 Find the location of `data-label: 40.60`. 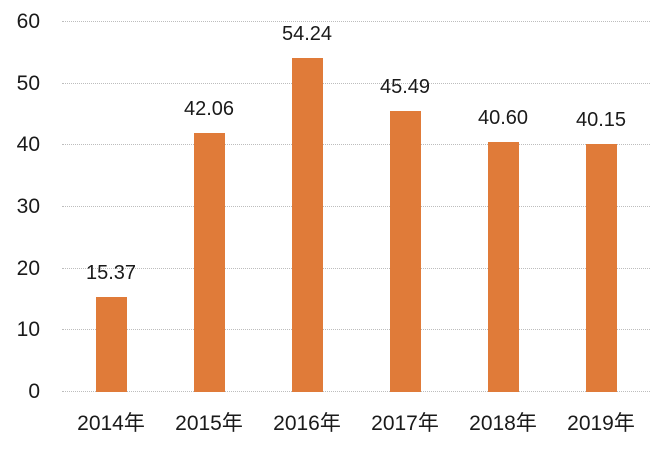

data-label: 40.60 is located at coordinates (503, 117).